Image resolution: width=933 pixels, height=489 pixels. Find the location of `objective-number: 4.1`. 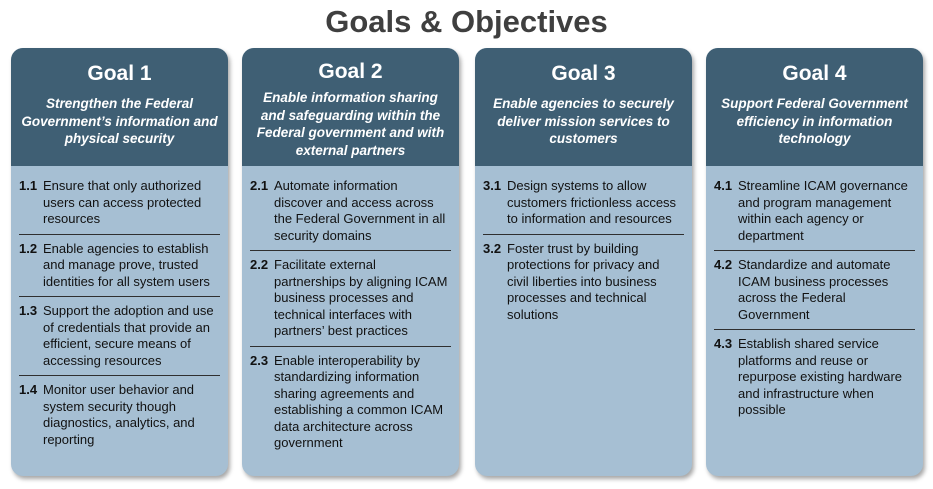

objective-number: 4.1 is located at coordinates (723, 185).